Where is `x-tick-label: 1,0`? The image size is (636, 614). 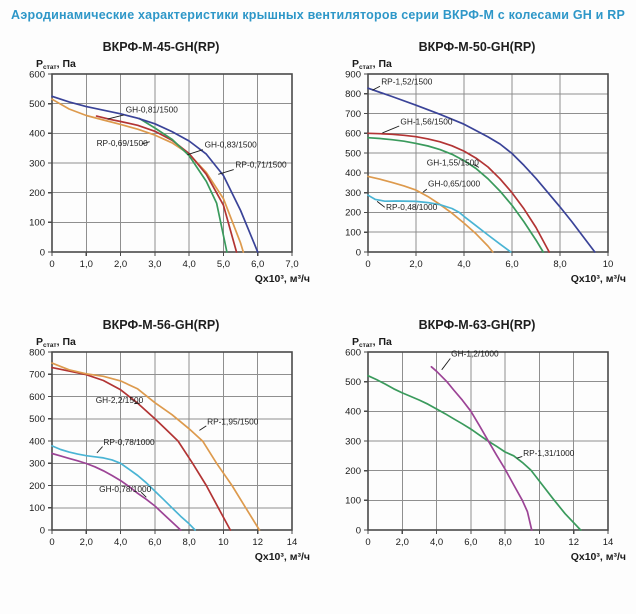
x-tick-label: 1,0 is located at coordinates (86, 264).